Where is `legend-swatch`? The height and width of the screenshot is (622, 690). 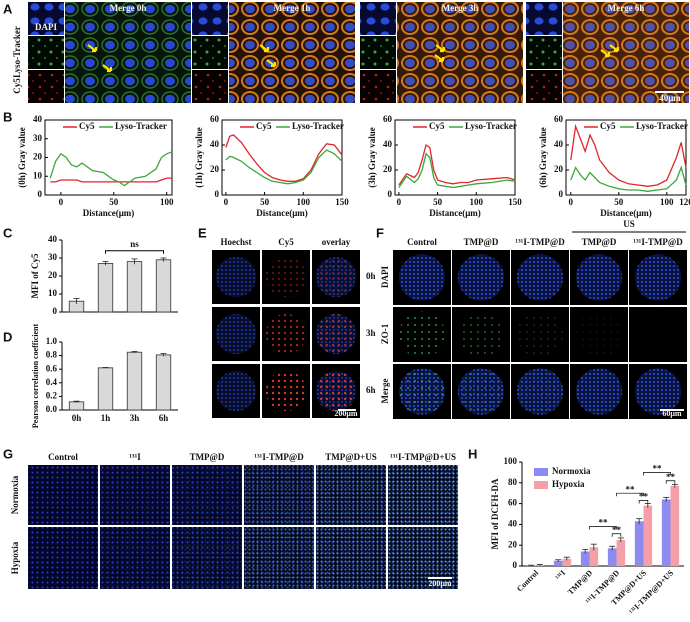 legend-swatch is located at coordinates (541, 472).